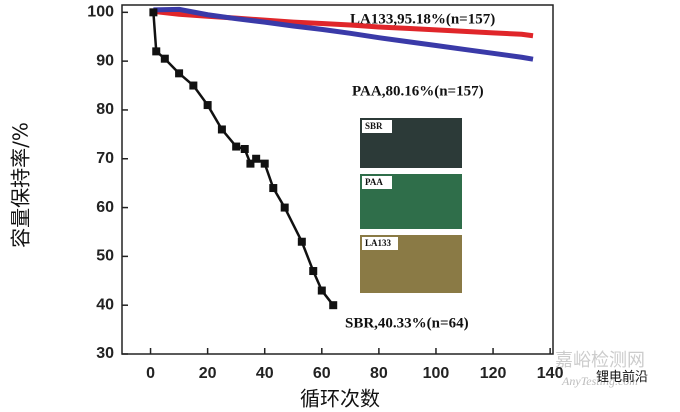 This screenshot has width=680, height=412. What do you see at coordinates (100, 12) in the screenshot?
I see `y-tick-label: 100` at bounding box center [100, 12].